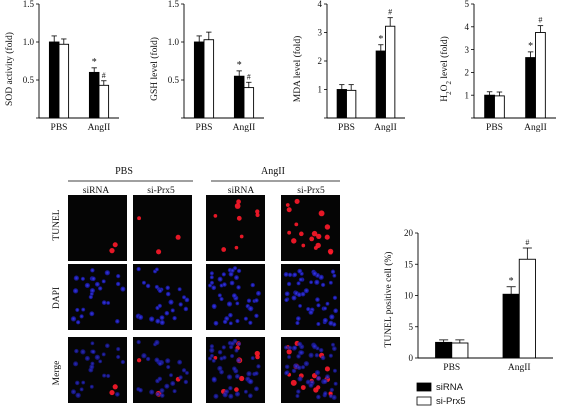 The image size is (566, 412). Describe the element at coordinates (61, 66) in the screenshot. I see `sod-activity-chart: 0.5 1.0 1.5 SOD activity (fold) PBS AngII * #` at that location.